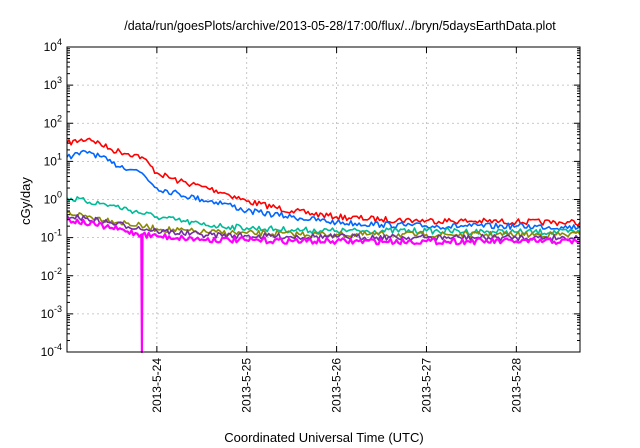  What do you see at coordinates (51, 312) in the screenshot?
I see `y-tick-label: 10⁻³` at bounding box center [51, 312].